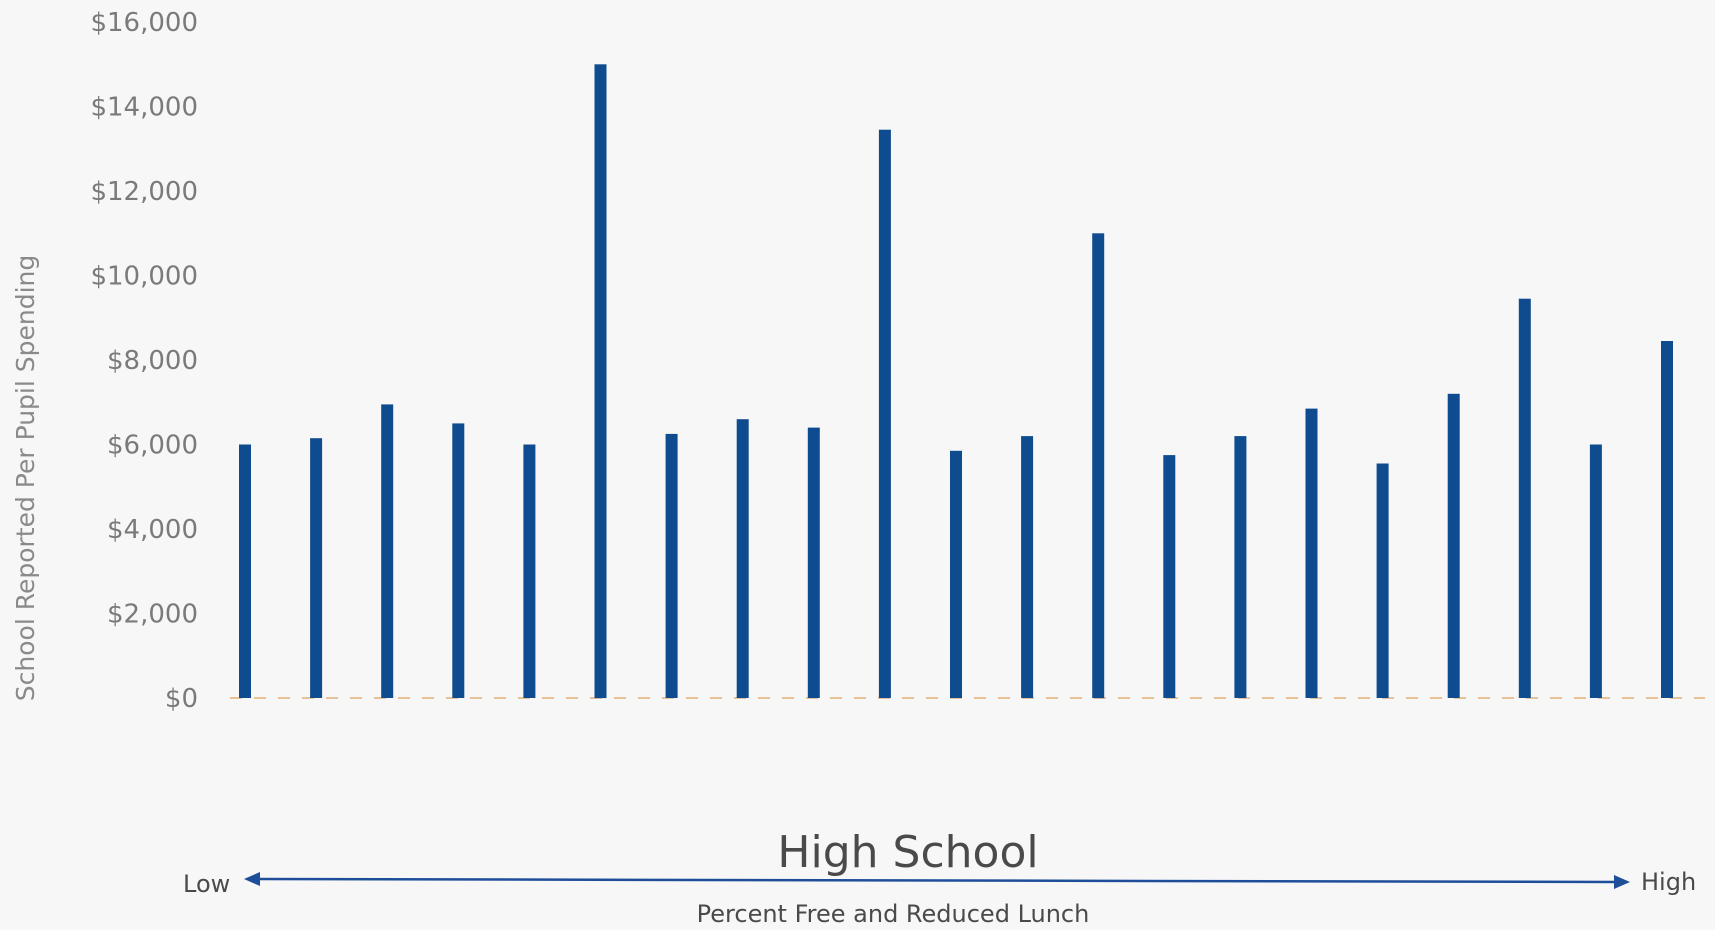  What do you see at coordinates (152, 530) in the screenshot?
I see `y-tick-label: $4,000` at bounding box center [152, 530].